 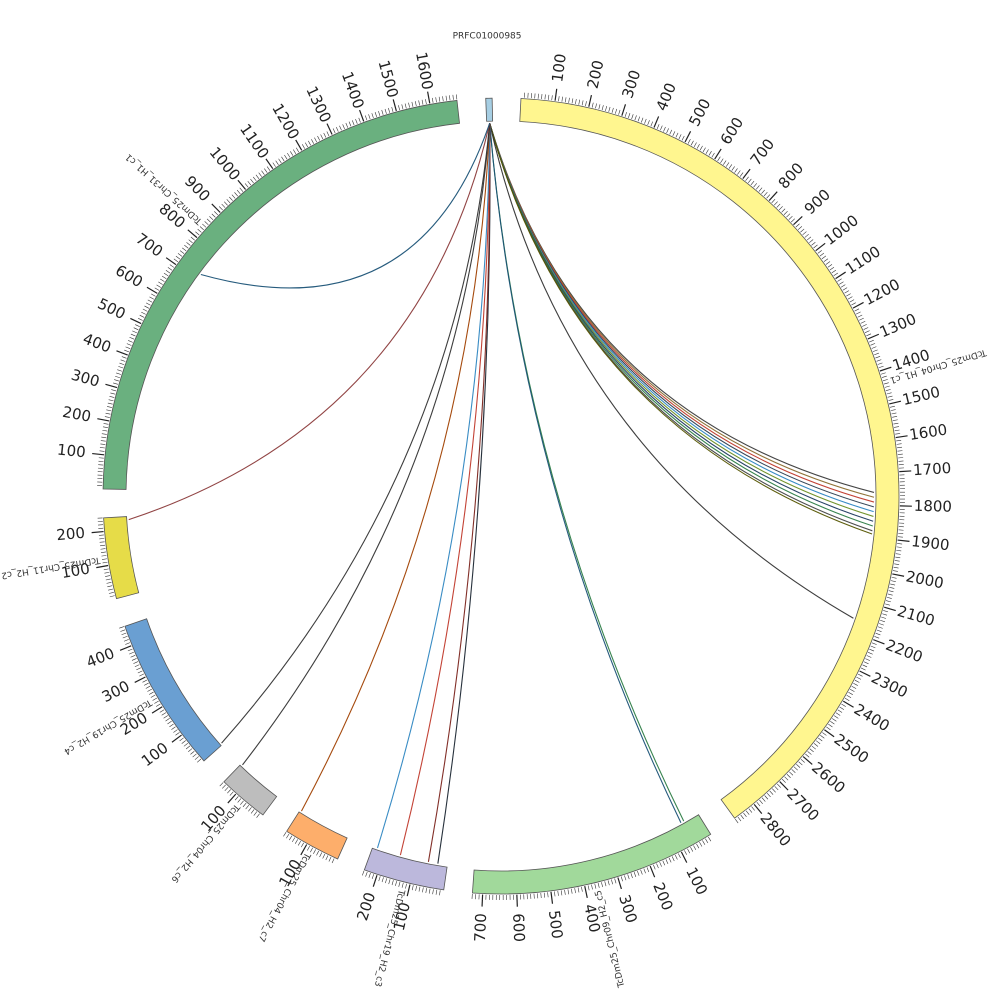 I want to click on tick-label: 500, so click(x=555, y=924).